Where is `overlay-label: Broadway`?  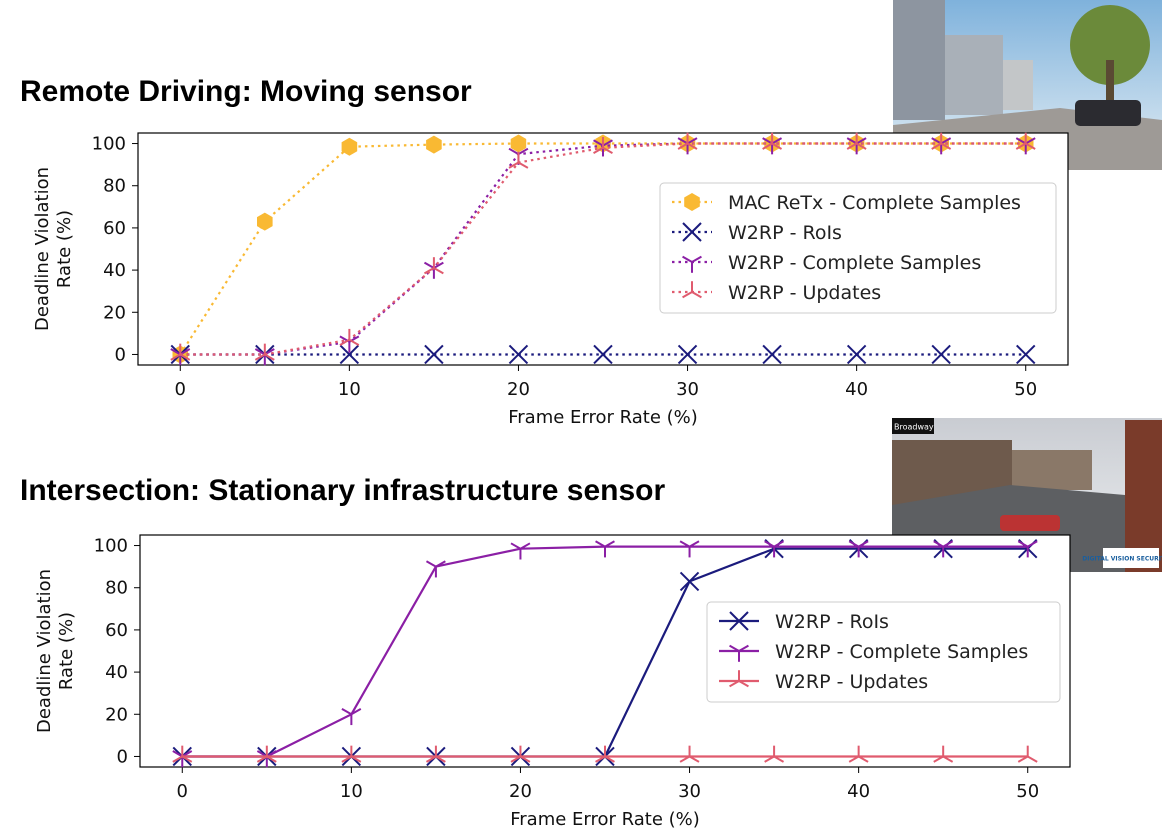 overlay-label: Broadway is located at coordinates (914, 427).